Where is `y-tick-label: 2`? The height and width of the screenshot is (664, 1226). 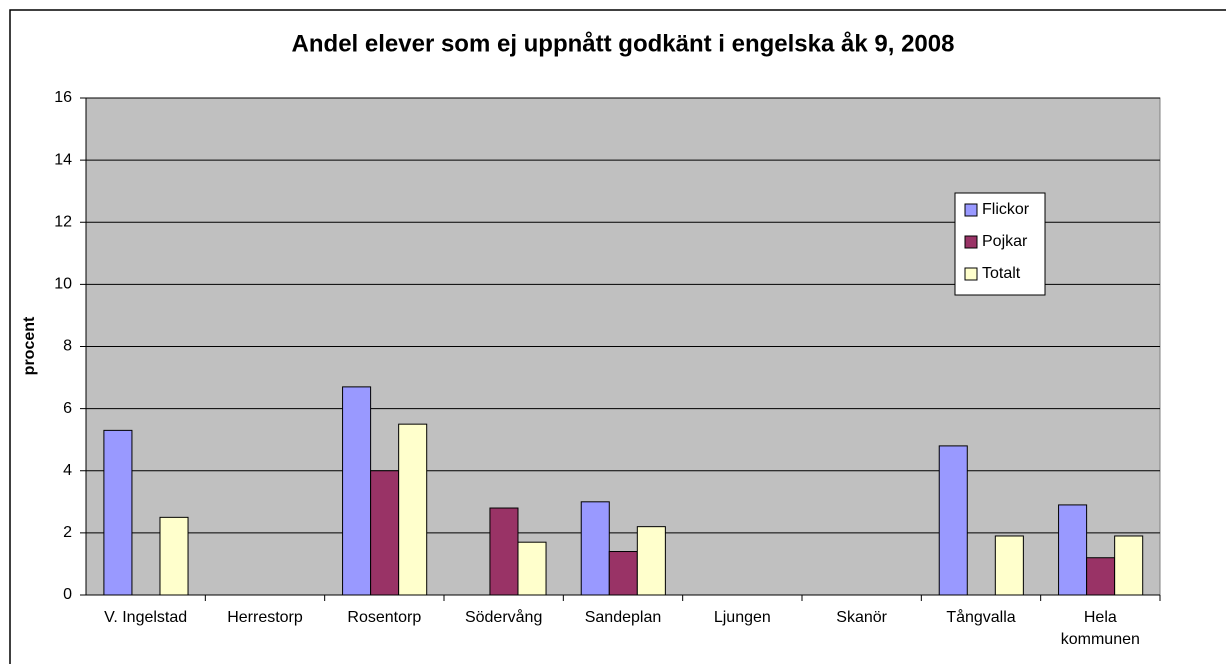
y-tick-label: 2 is located at coordinates (67, 532).